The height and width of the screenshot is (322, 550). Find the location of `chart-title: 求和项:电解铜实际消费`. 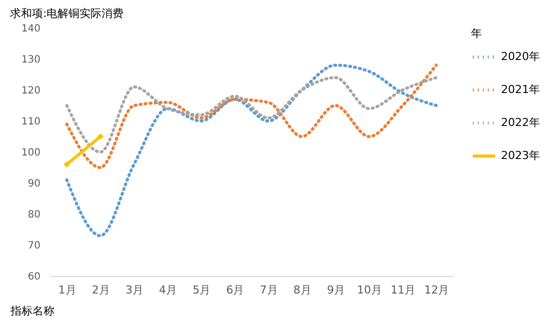

chart-title: 求和项:电解铜实际消费 is located at coordinates (67, 13).